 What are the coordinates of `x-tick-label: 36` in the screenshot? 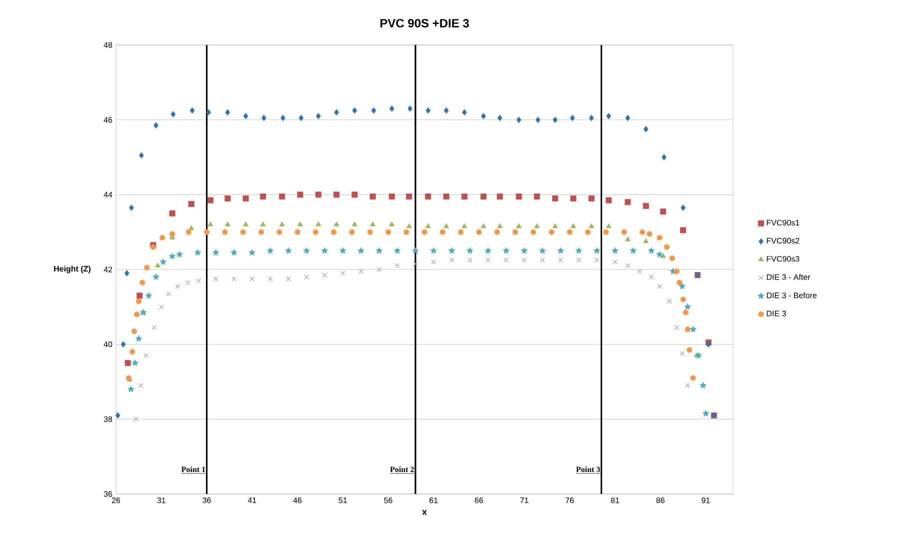 It's located at (206, 501).